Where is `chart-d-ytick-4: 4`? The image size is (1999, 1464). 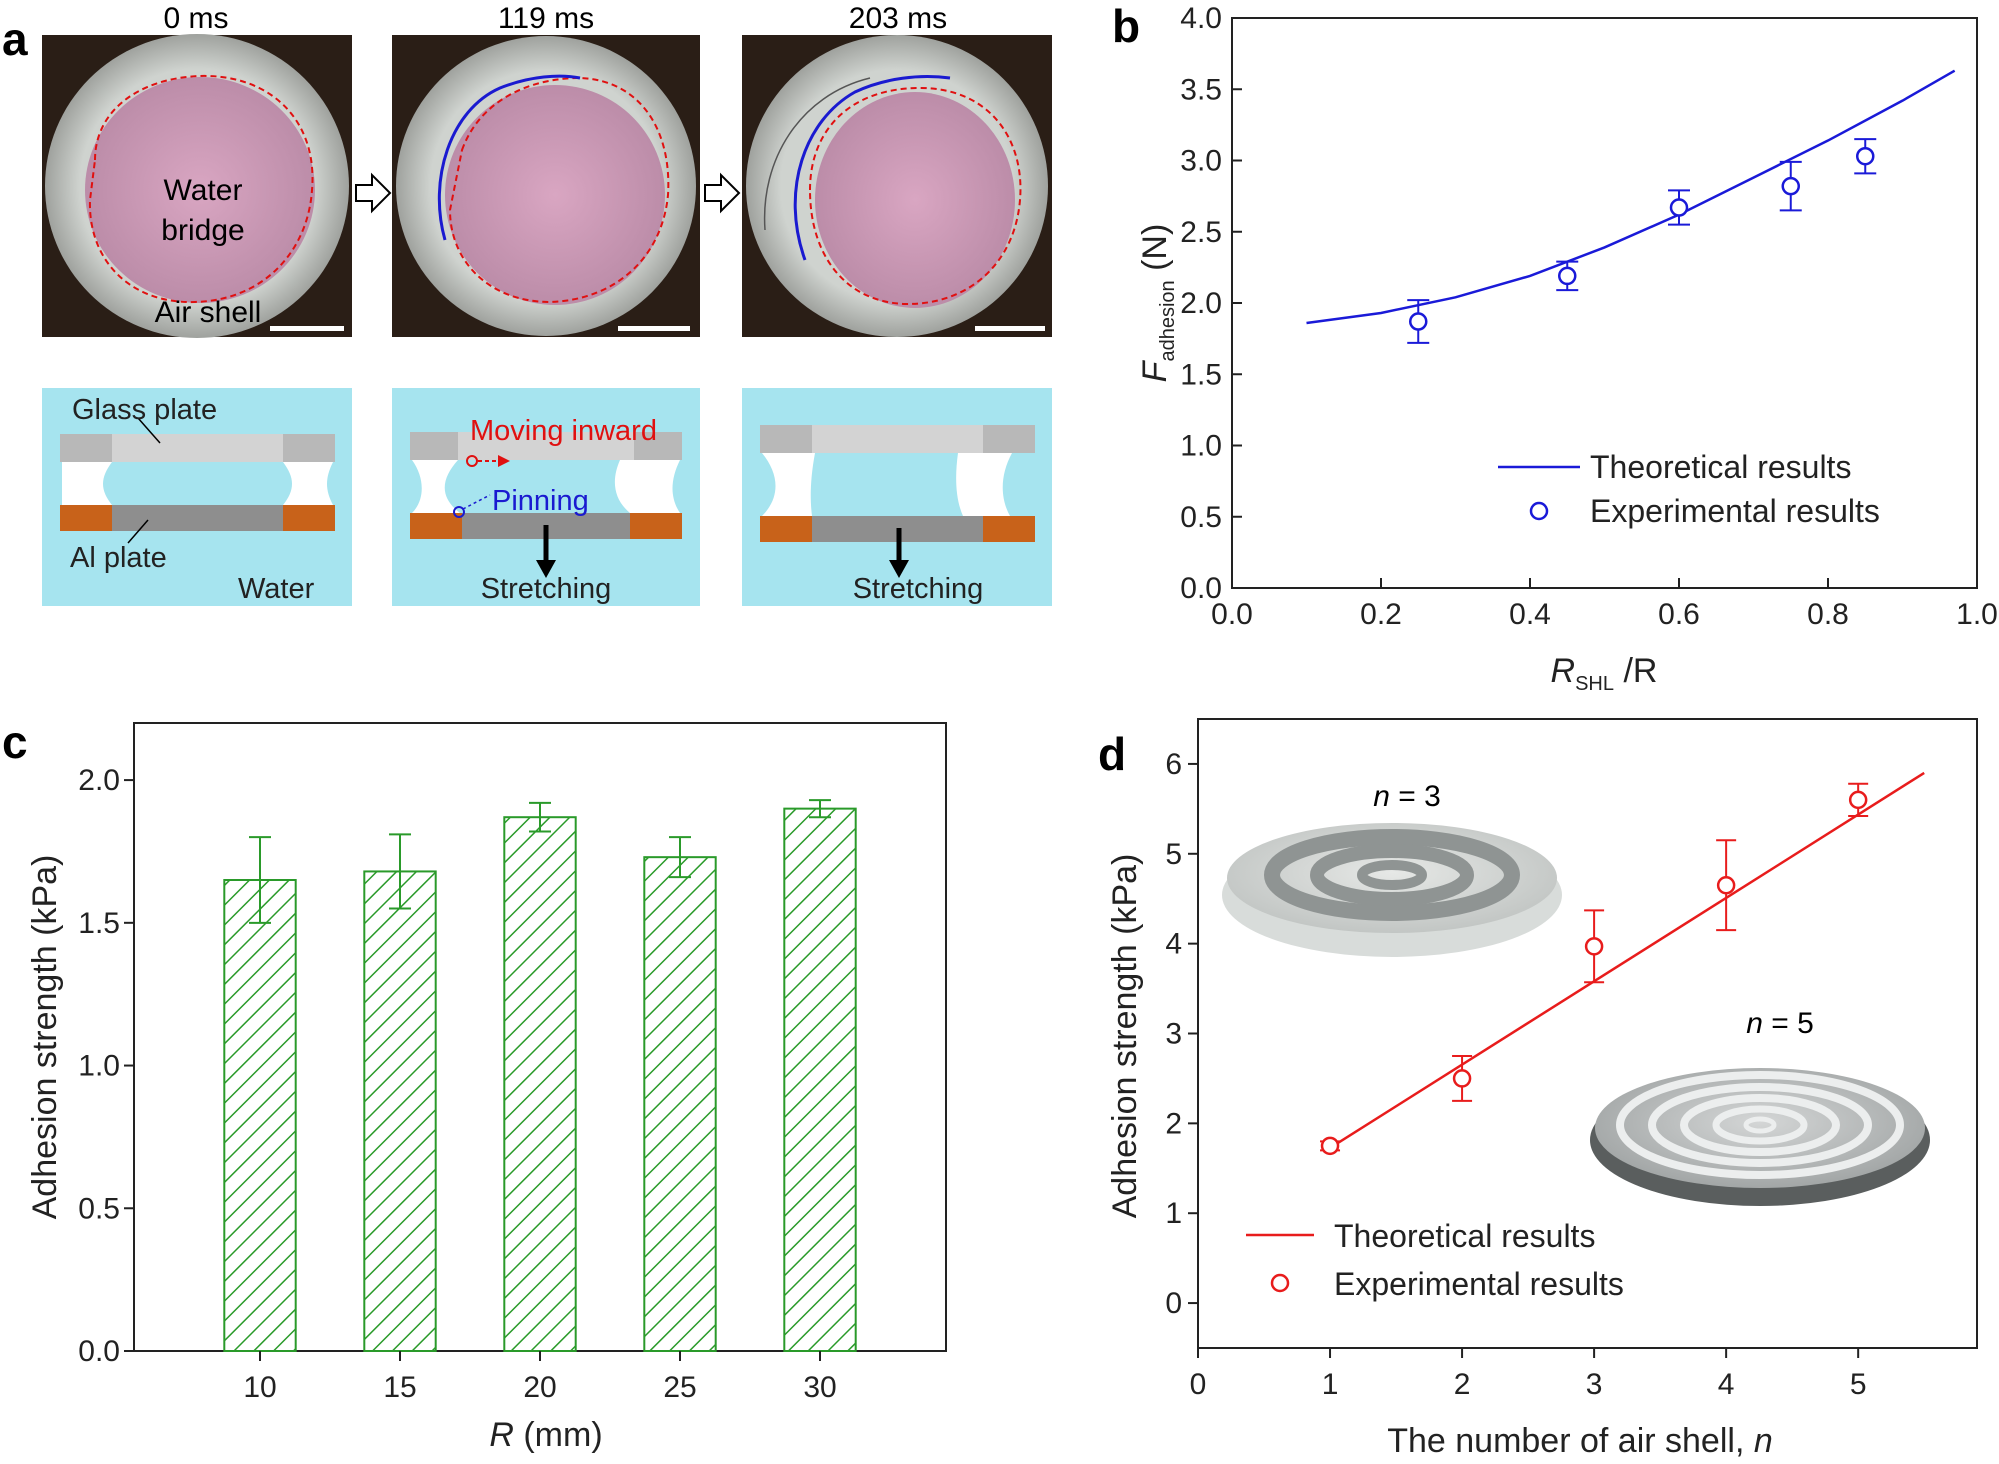
chart-d-ytick-4: 4 is located at coordinates (1173, 944).